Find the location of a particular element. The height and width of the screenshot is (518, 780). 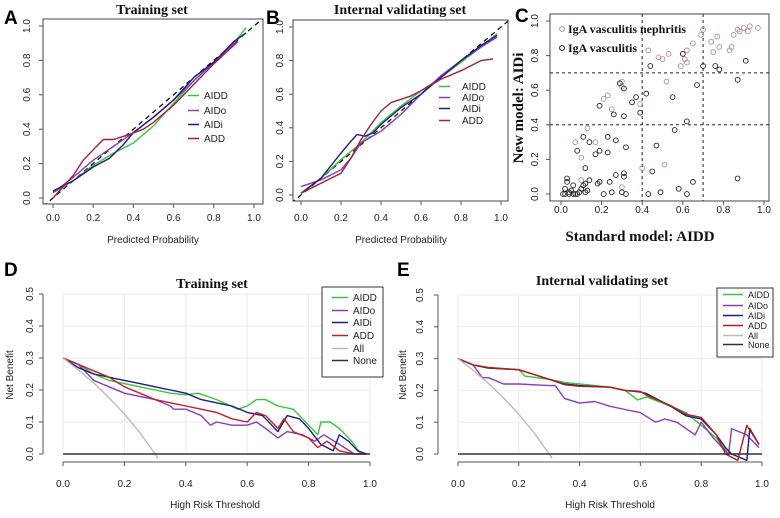

y-tick-label: 0.4 is located at coordinates (30, 326).